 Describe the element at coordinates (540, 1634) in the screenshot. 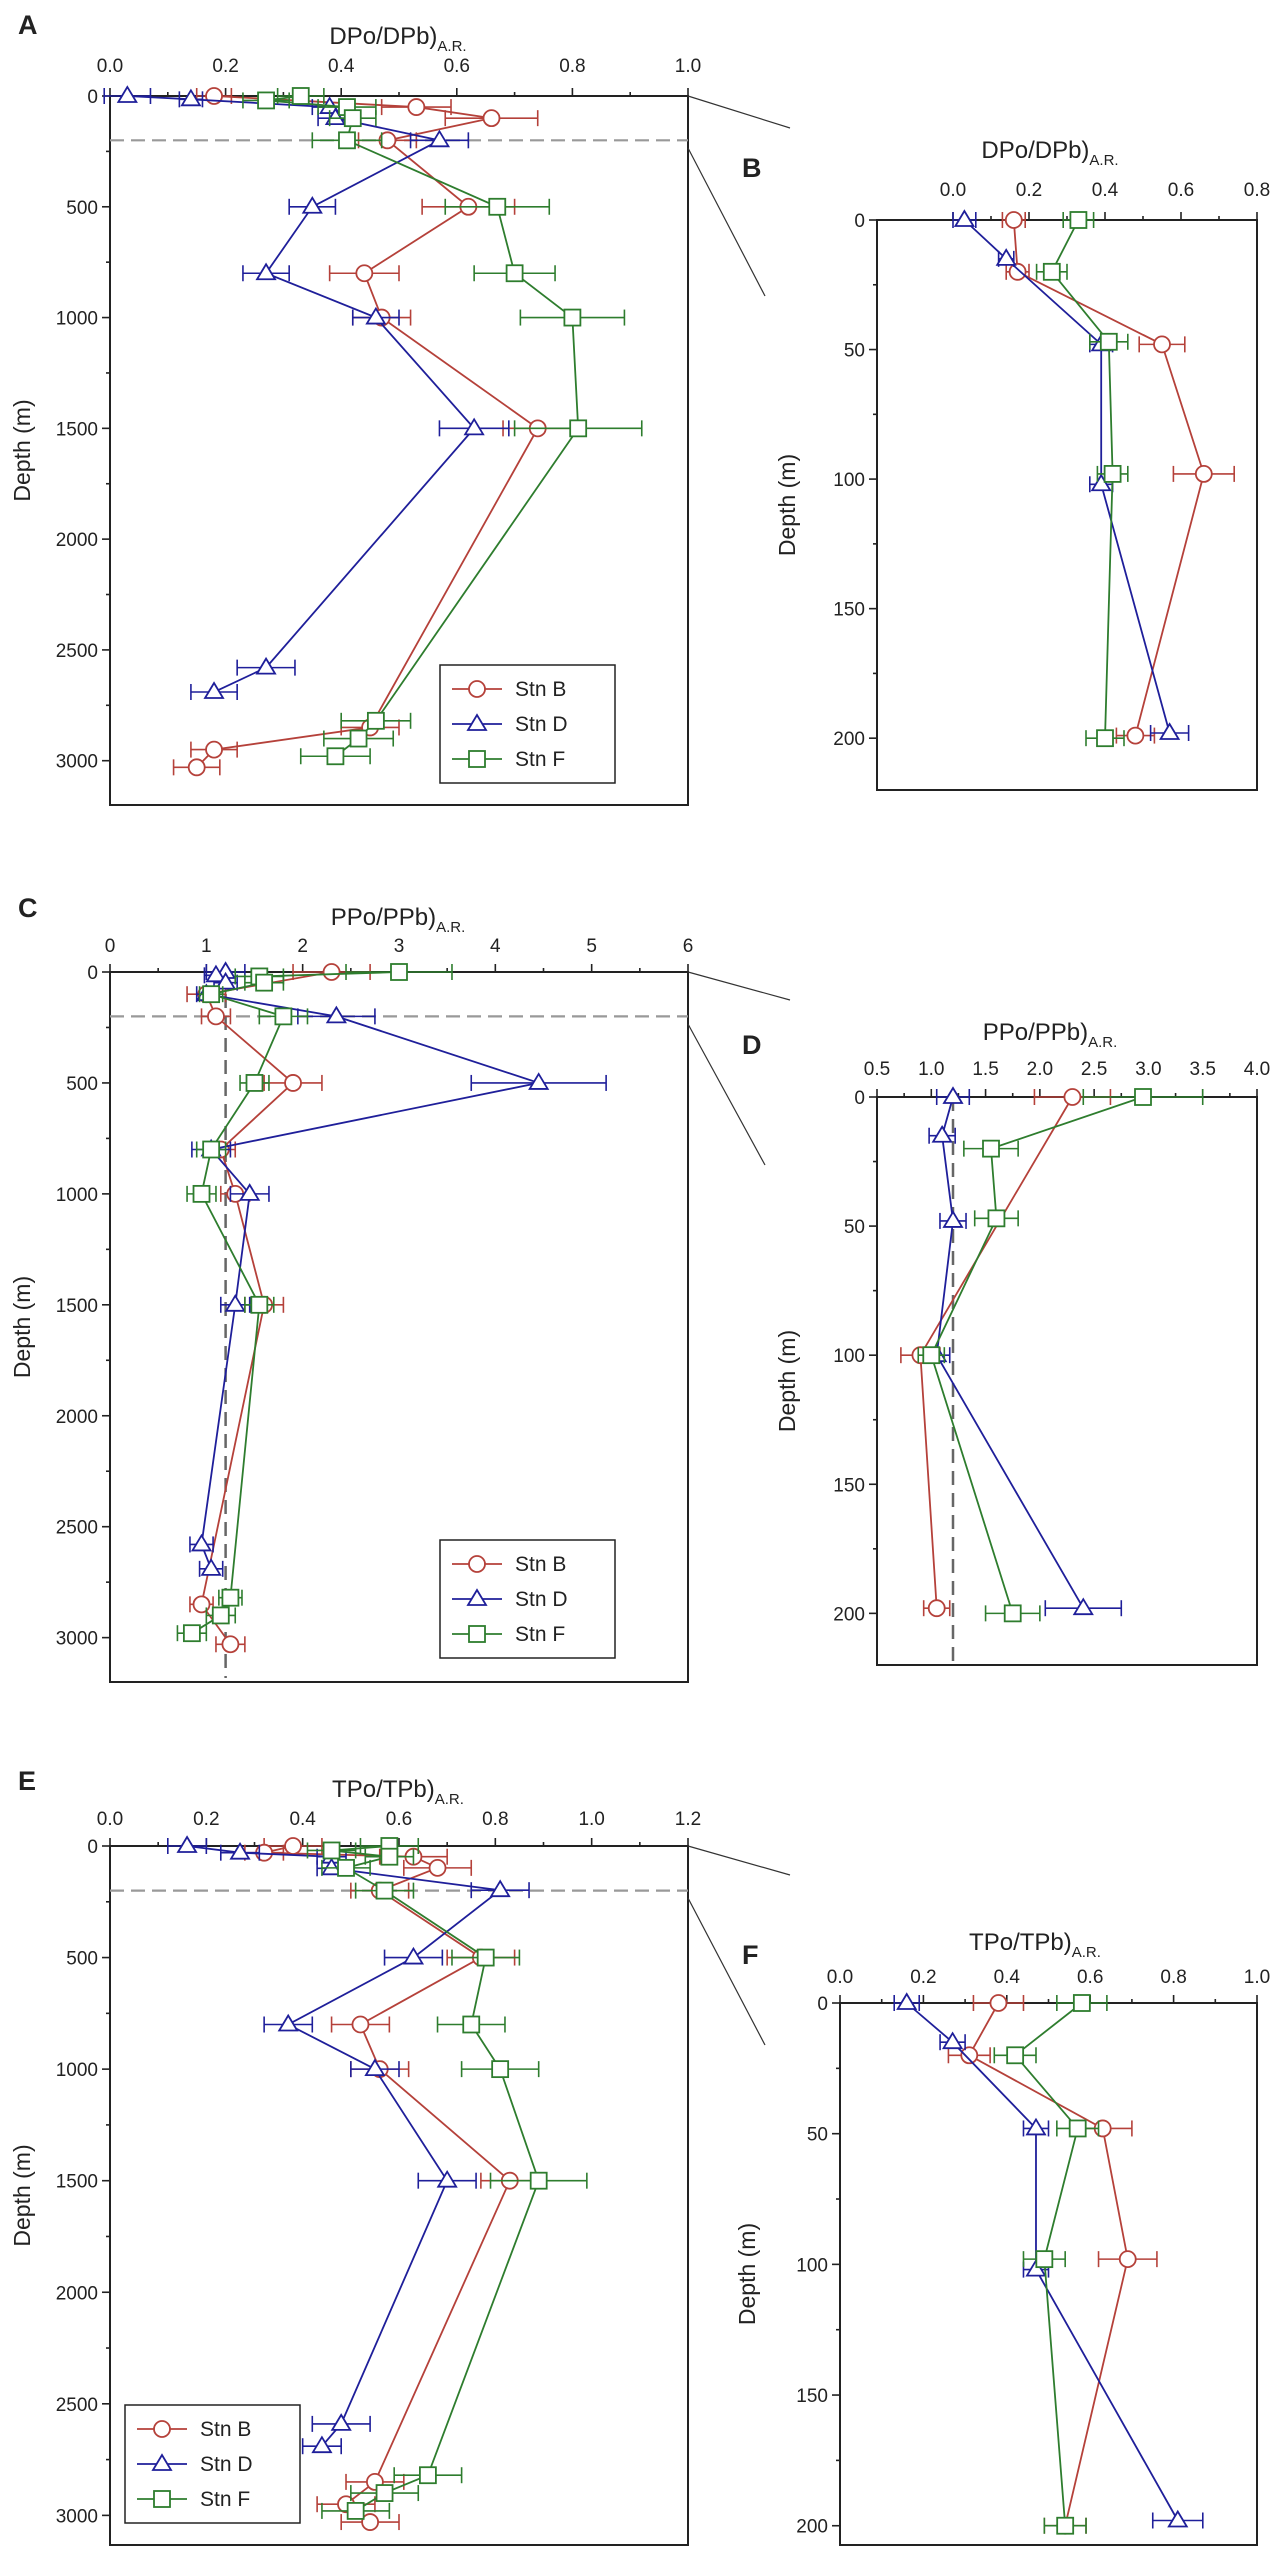

I see `legend-label: Stn F` at that location.